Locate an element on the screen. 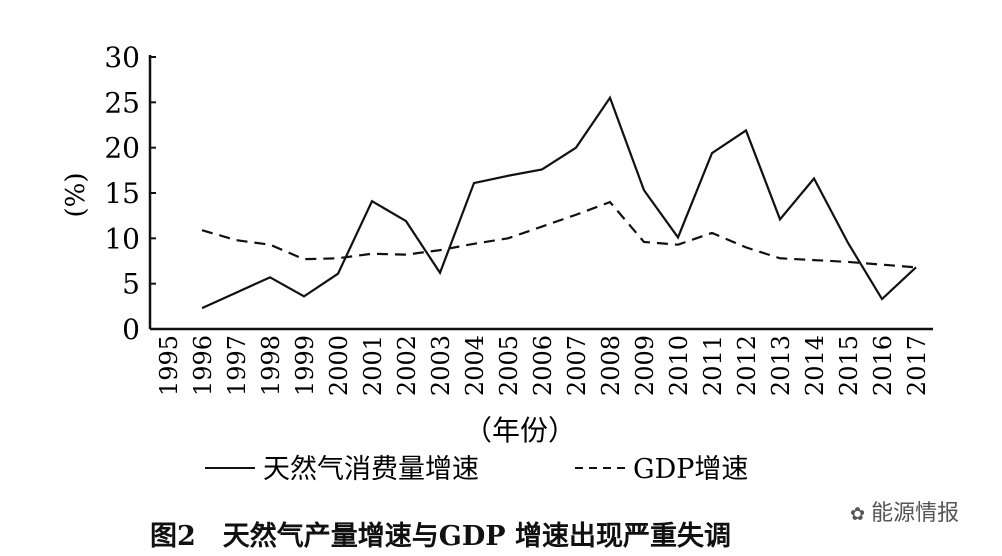 Image resolution: width=1002 pixels, height=556 pixels. x-tick-label: 2007 is located at coordinates (577, 365).